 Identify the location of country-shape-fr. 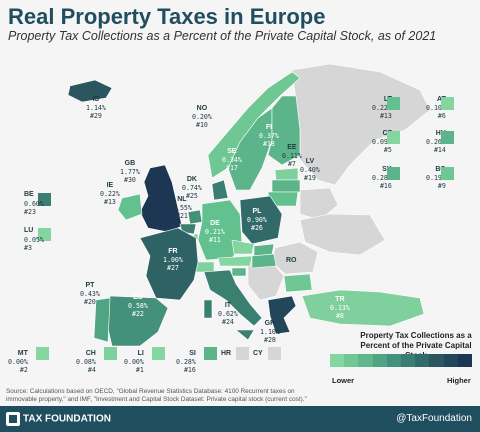
(169, 264).